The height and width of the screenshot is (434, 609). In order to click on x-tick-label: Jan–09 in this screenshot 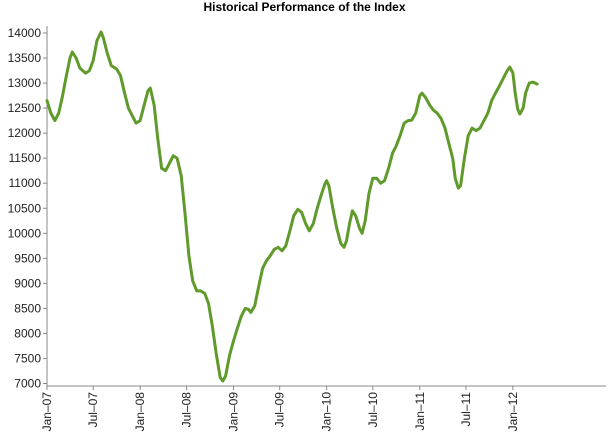, I will do `click(234, 412)`.